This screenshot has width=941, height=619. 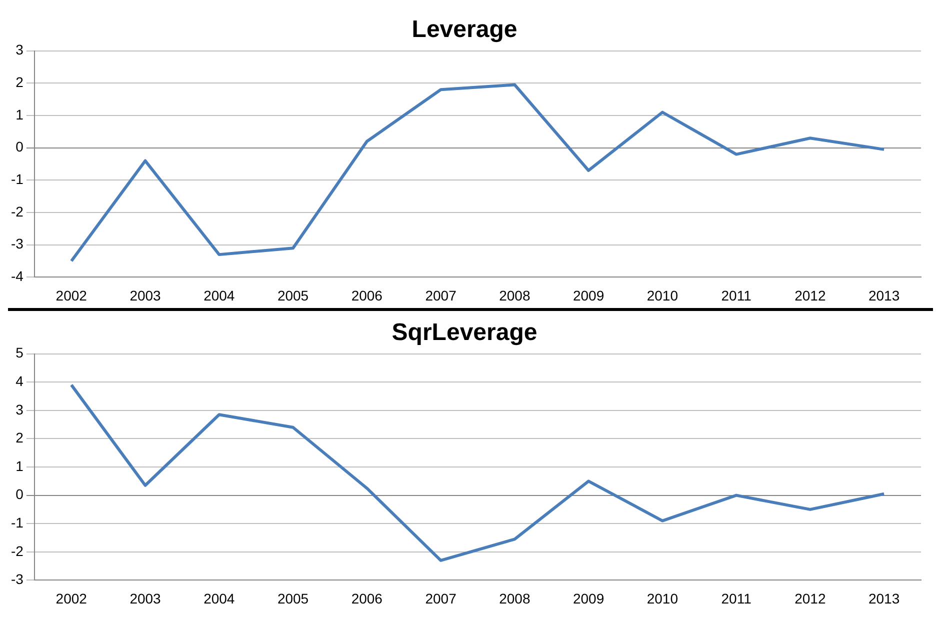 I want to click on chart-title: SqrLeverage, so click(x=465, y=332).